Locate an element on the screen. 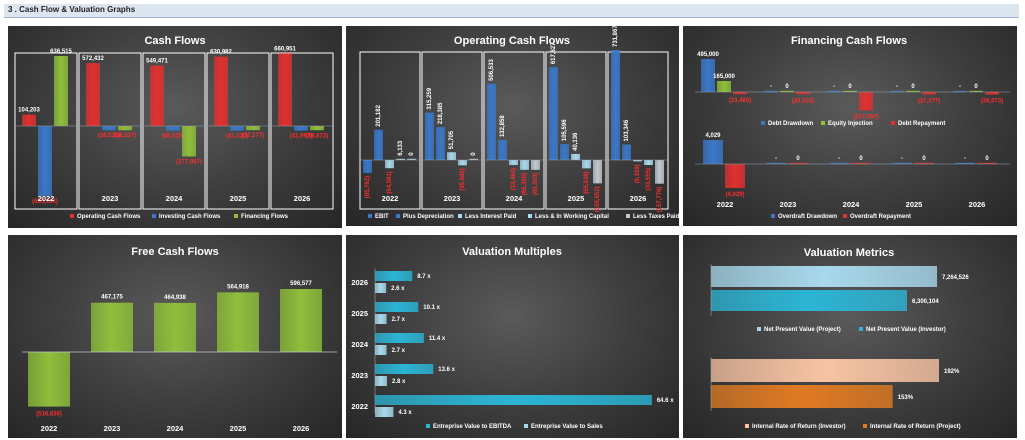 This screenshot has width=1025, height=440. data-label: (155,652) is located at coordinates (598, 199).